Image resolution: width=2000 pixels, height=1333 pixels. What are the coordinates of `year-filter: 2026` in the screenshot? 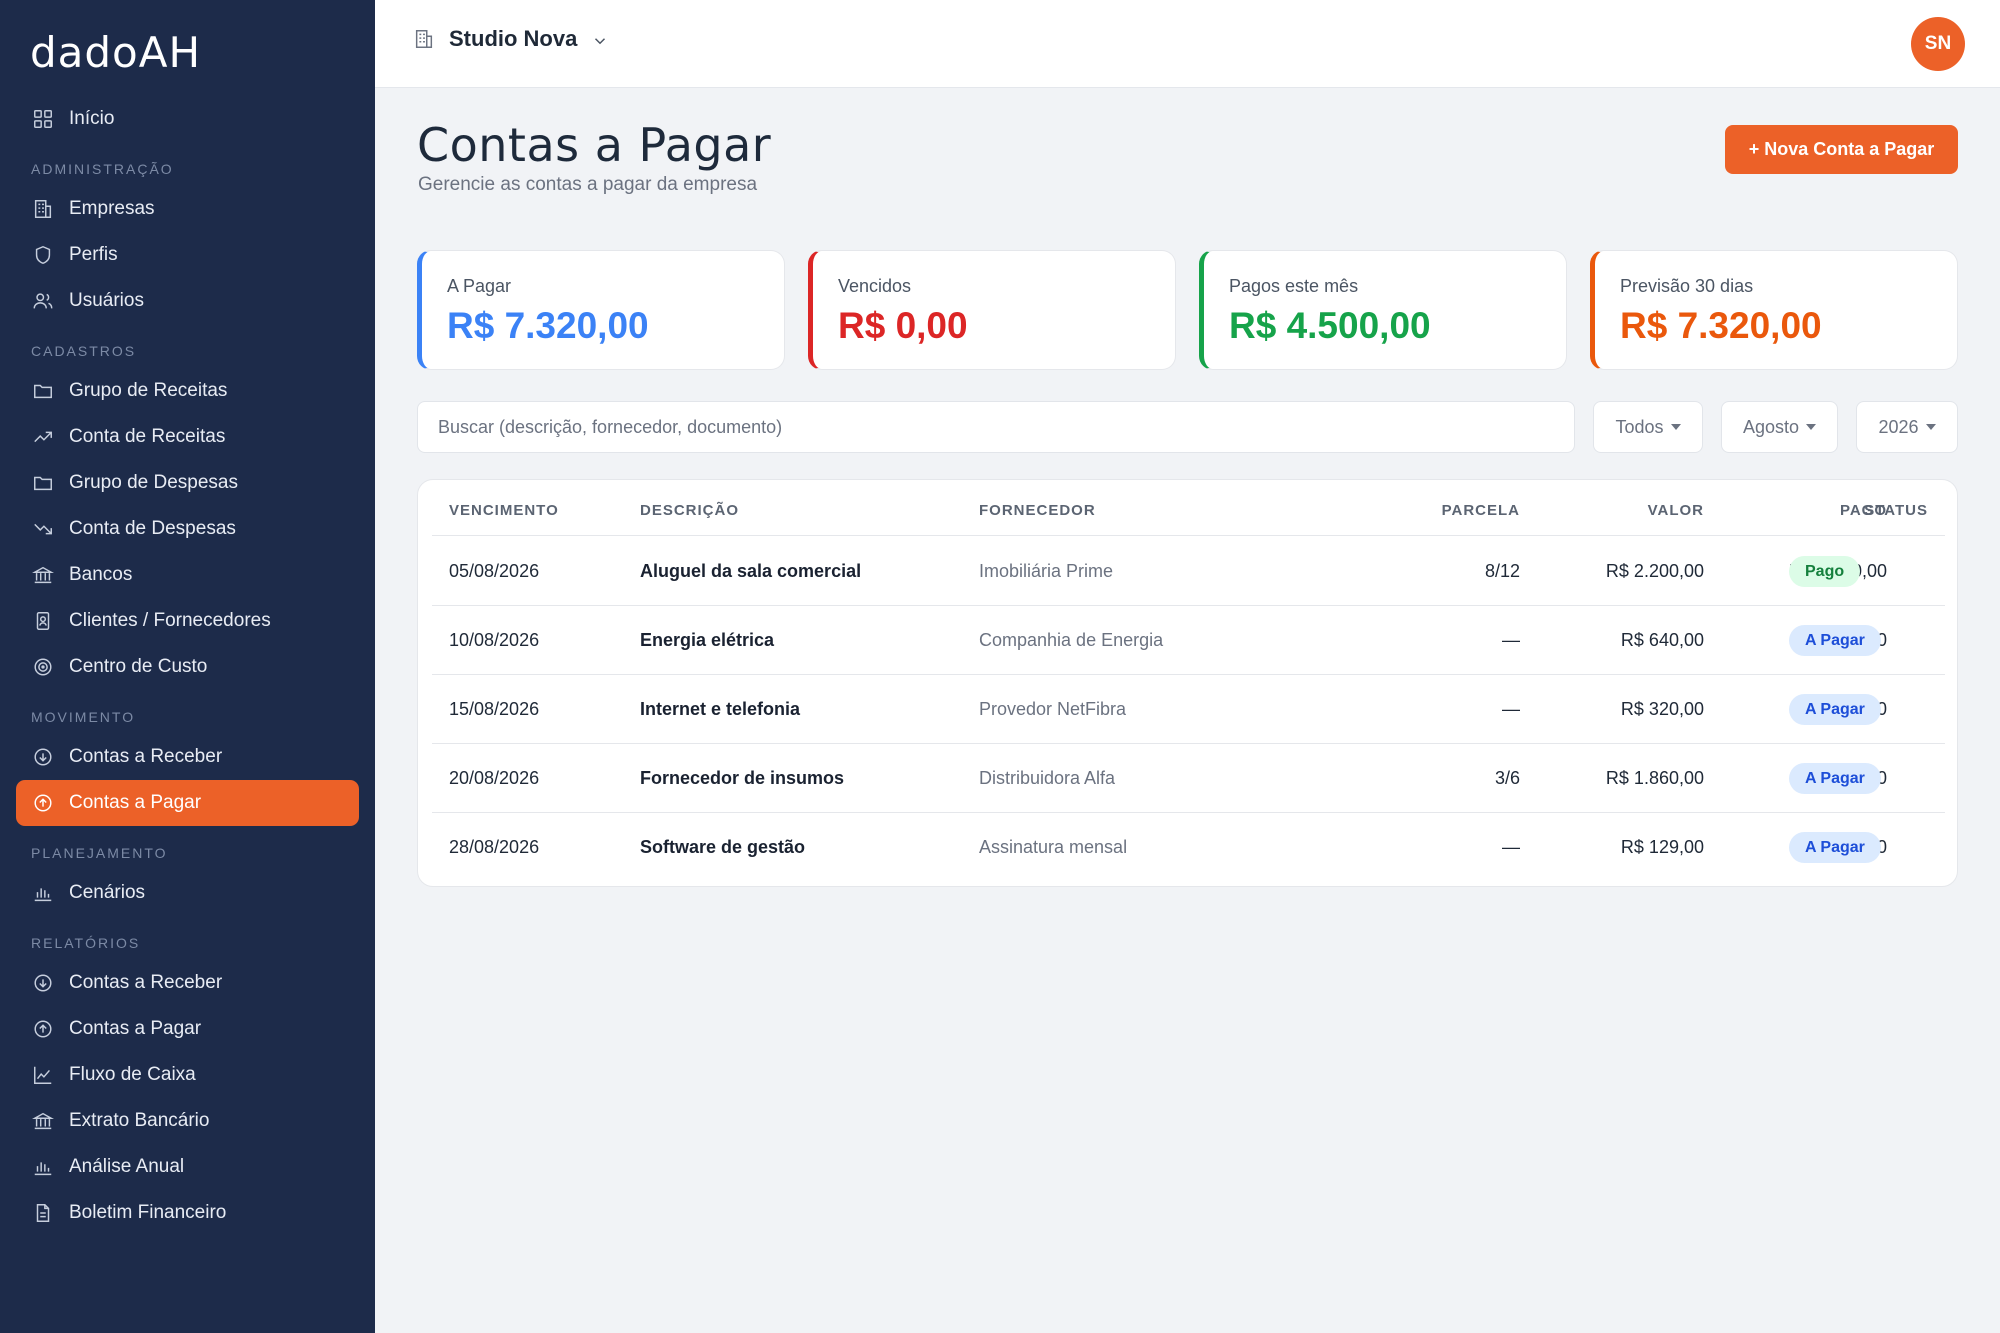 It's located at (1907, 427).